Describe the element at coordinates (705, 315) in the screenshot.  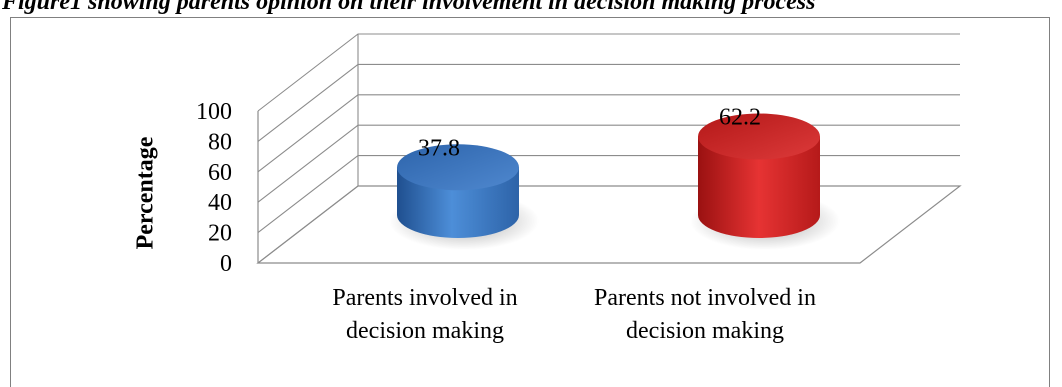
I see `x-tick-label-not-involved: Parents not involved in decision making` at that location.